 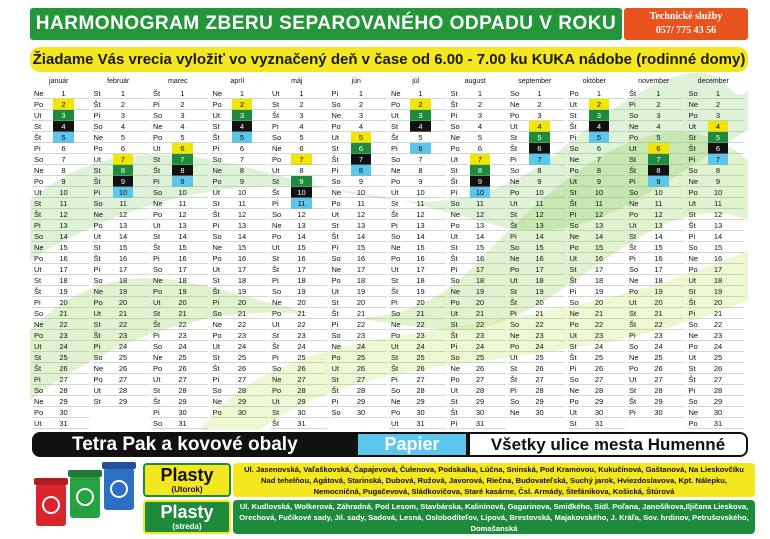 I want to click on day-number: 11, so click(x=539, y=203).